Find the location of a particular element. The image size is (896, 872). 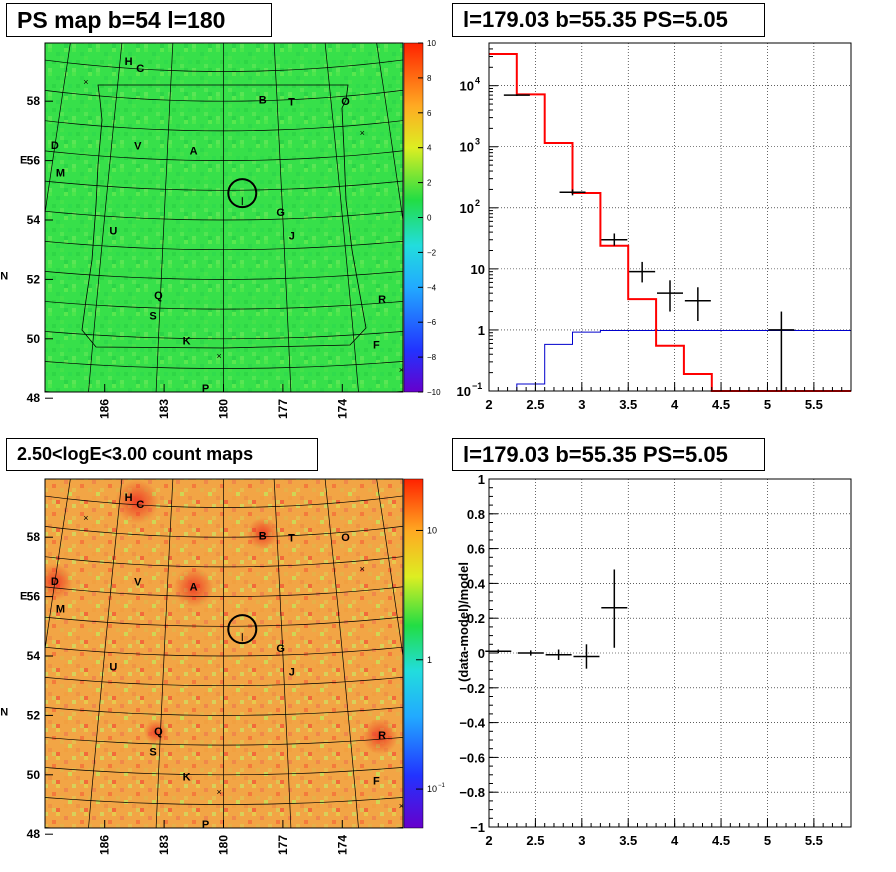

source-label-O: O is located at coordinates (345, 538).